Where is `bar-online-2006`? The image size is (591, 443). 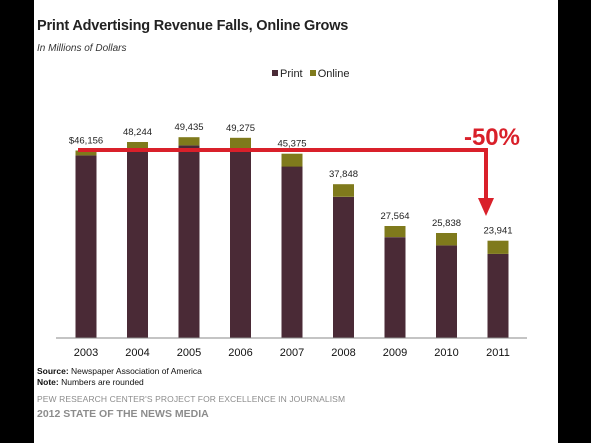 bar-online-2006 is located at coordinates (240, 143).